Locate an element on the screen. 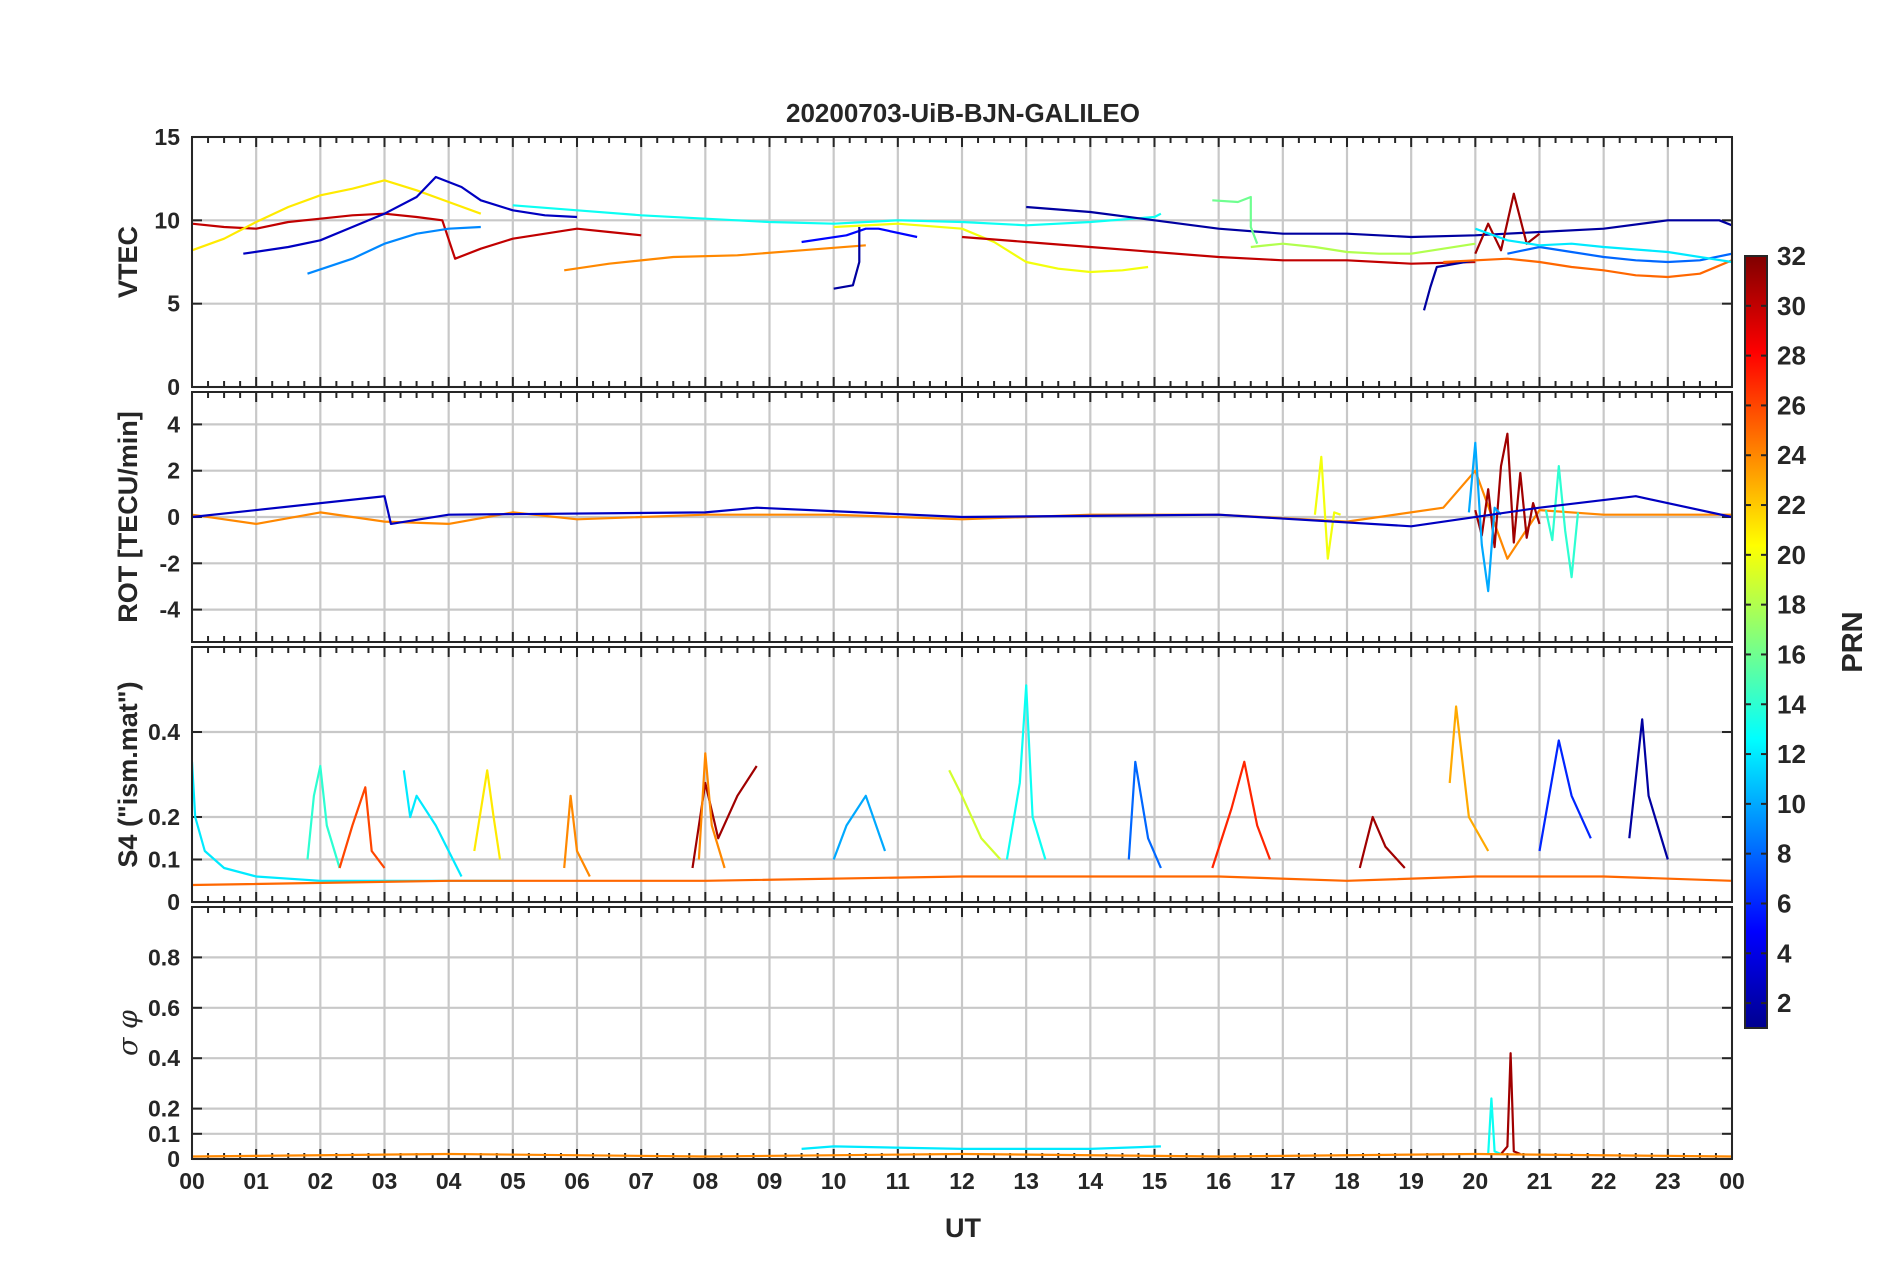  x-tick-label: 03 is located at coordinates (385, 1181).